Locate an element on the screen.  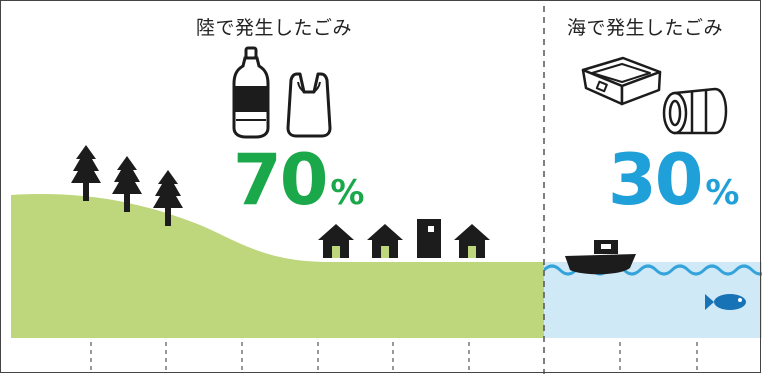
sea-title: 海で発生したごみ is located at coordinates (645, 28).